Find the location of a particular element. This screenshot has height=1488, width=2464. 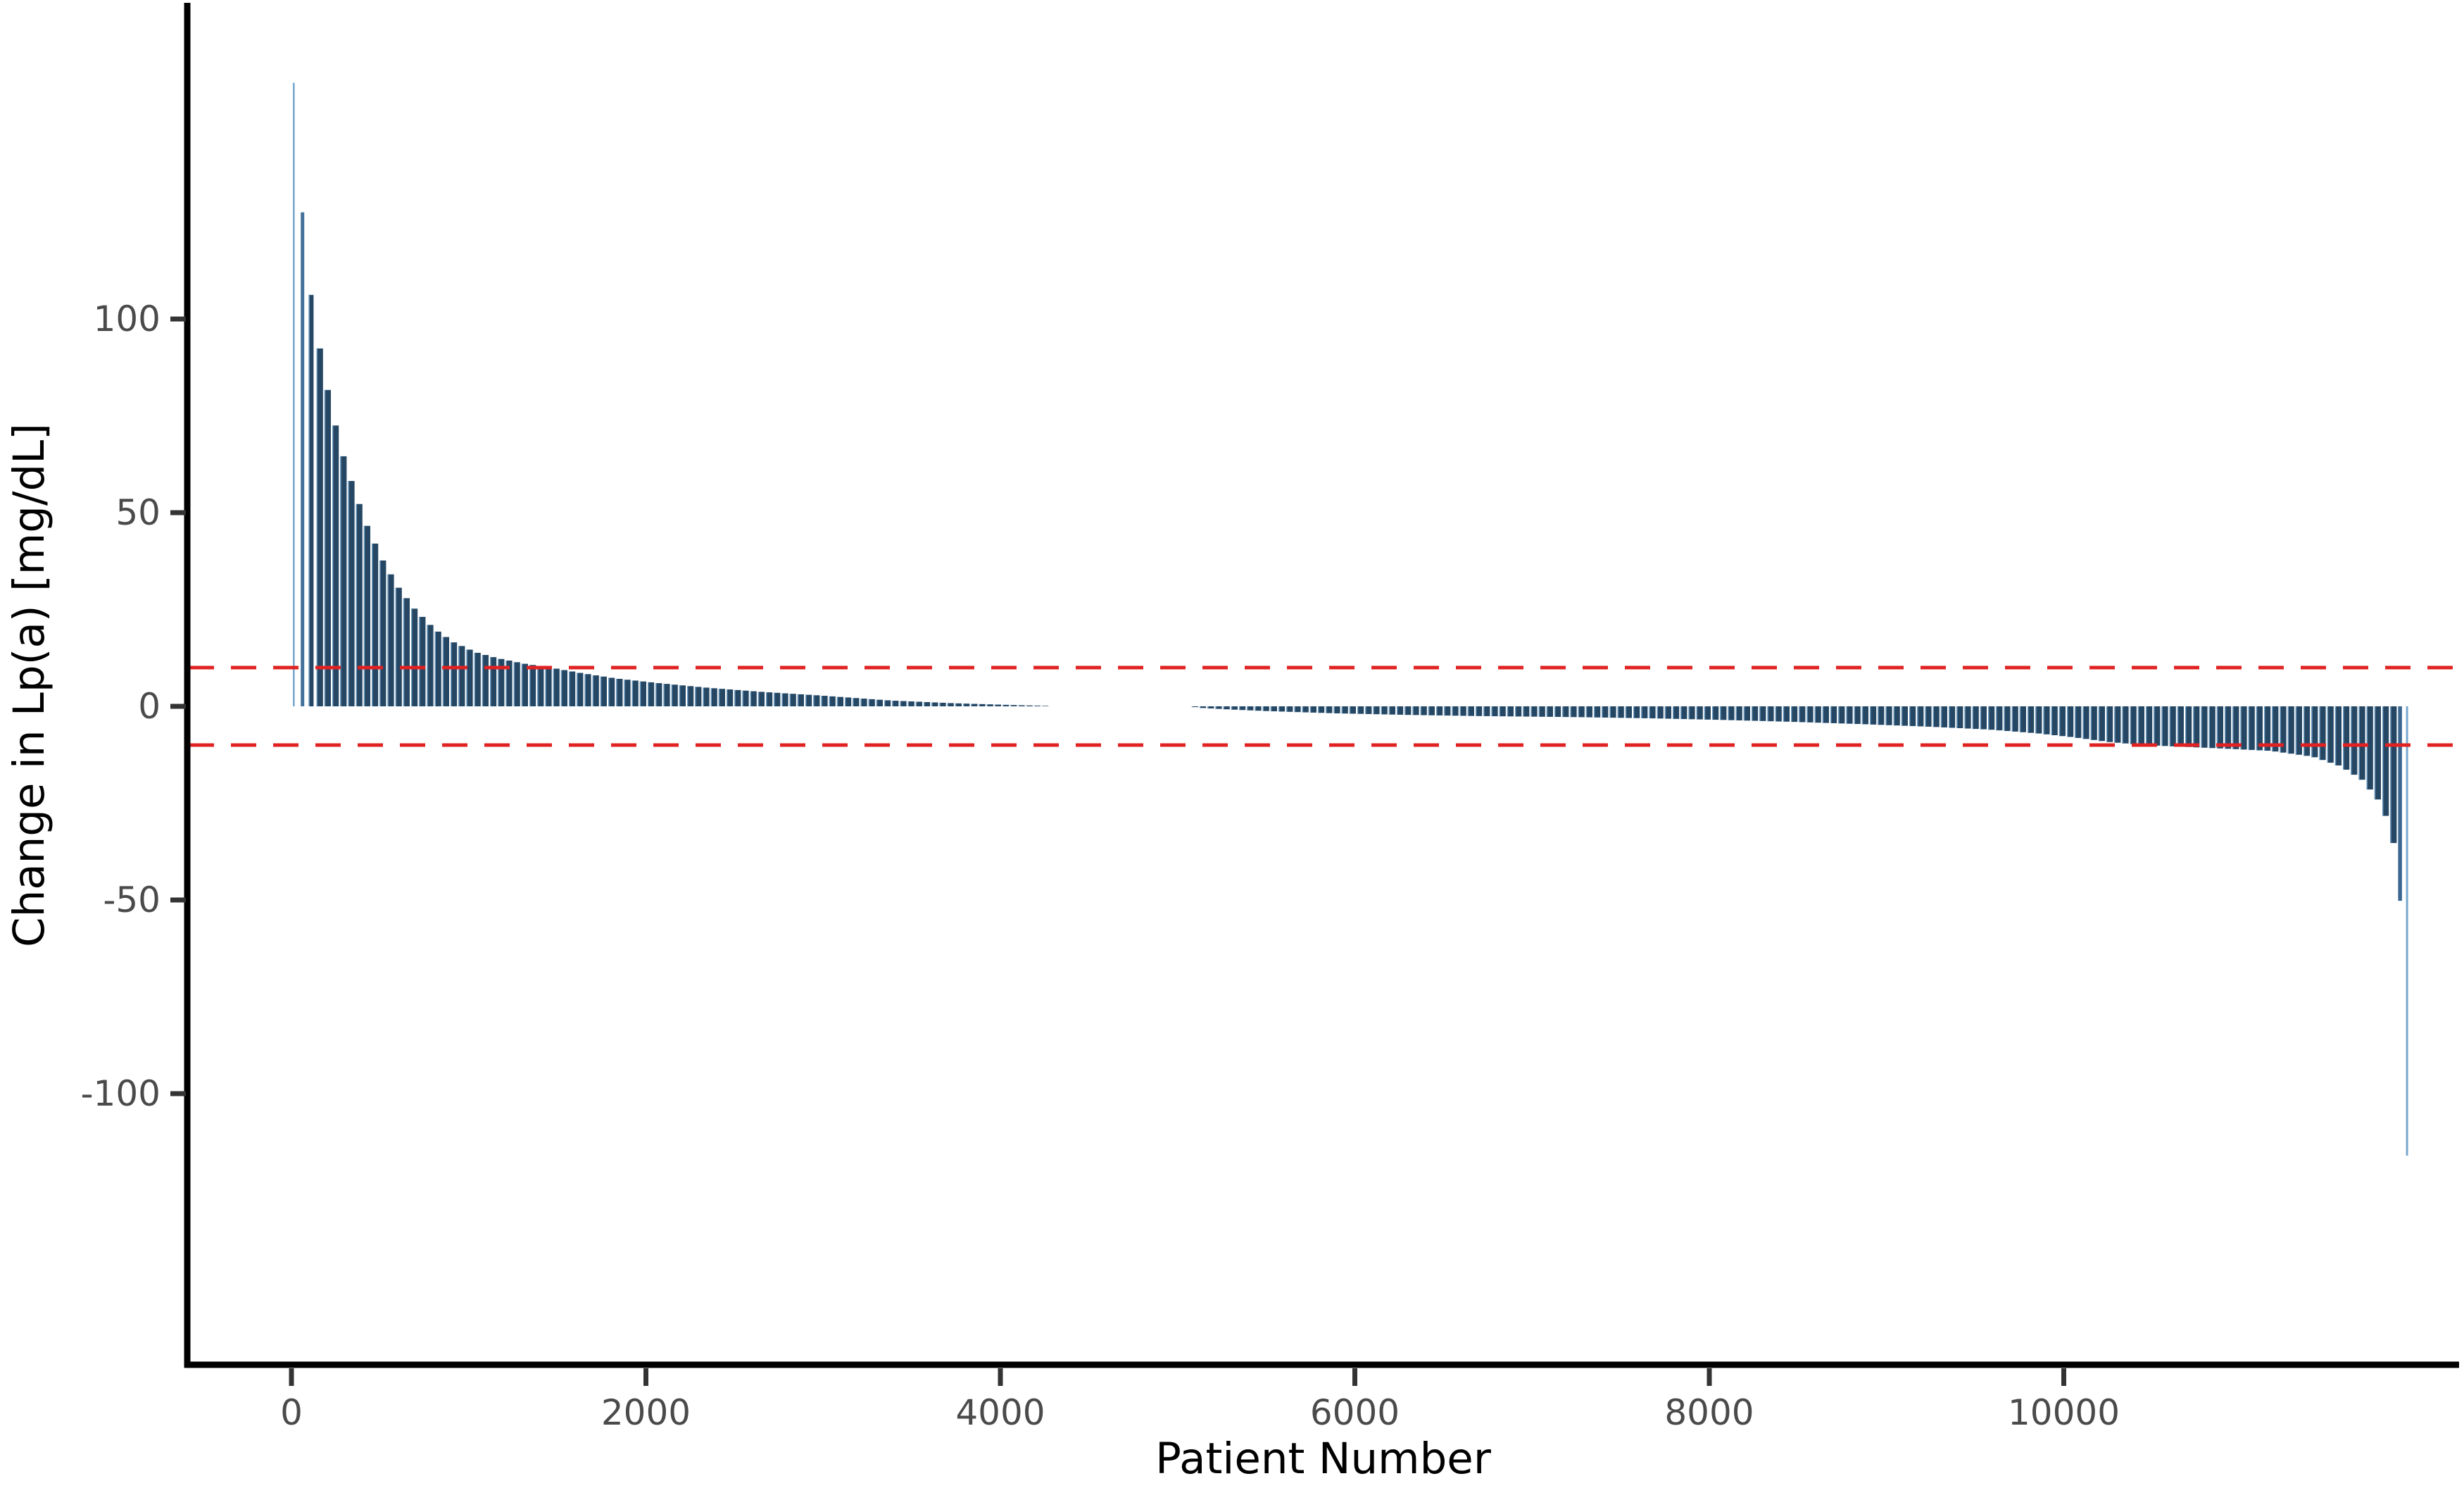

x-axis-label: Patient Number is located at coordinates (1323, 1459).